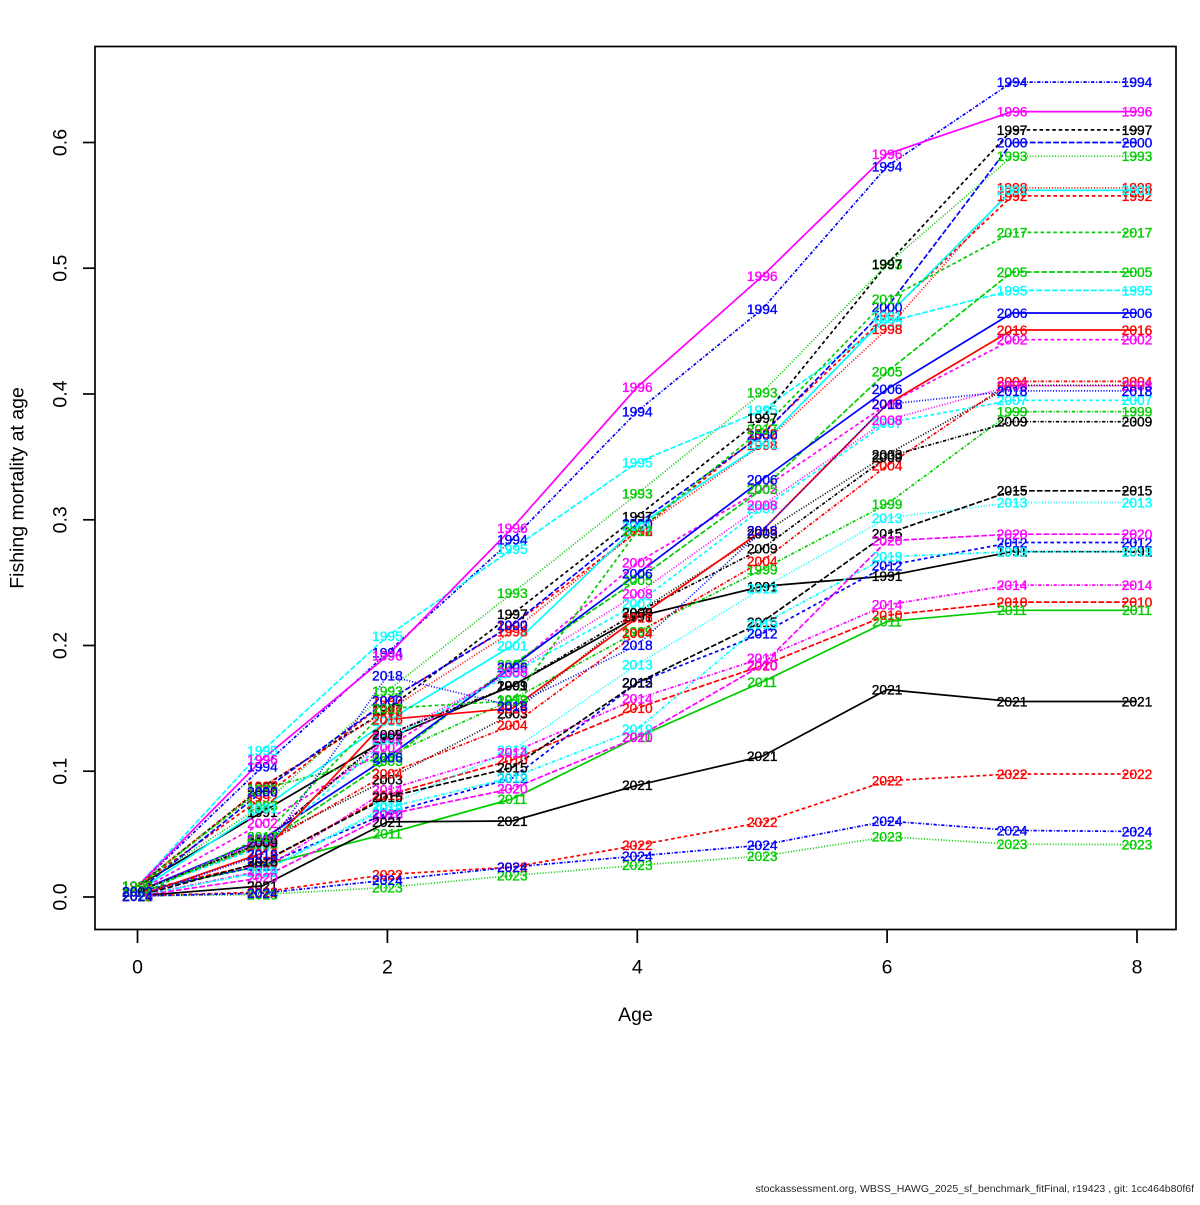 This screenshot has height=1205, width=1200. I want to click on svg-text: 4, so click(637, 968).